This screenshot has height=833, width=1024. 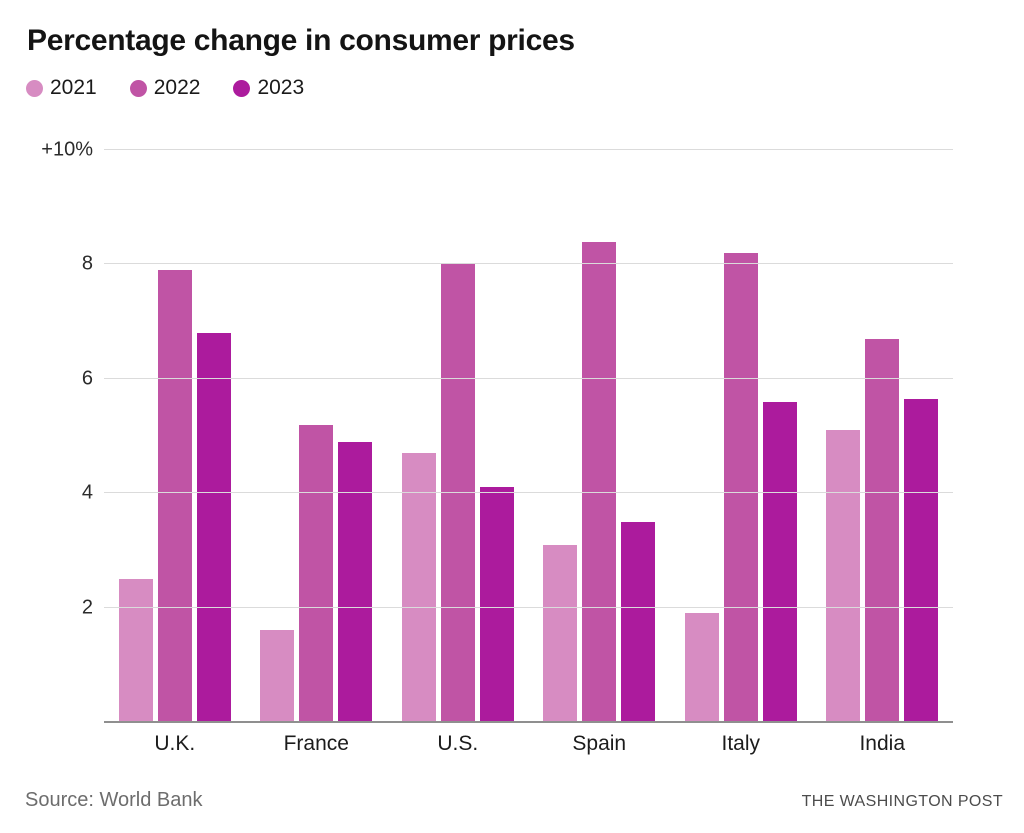 What do you see at coordinates (316, 573) in the screenshot?
I see `bar-2022-france` at bounding box center [316, 573].